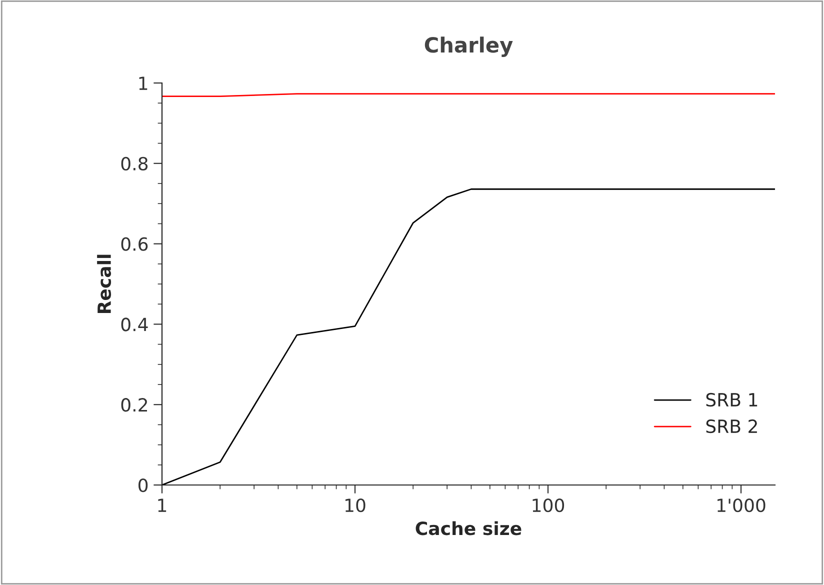 Image resolution: width=824 pixels, height=585 pixels. Describe the element at coordinates (162, 505) in the screenshot. I see `x-tick-label: 1` at that location.